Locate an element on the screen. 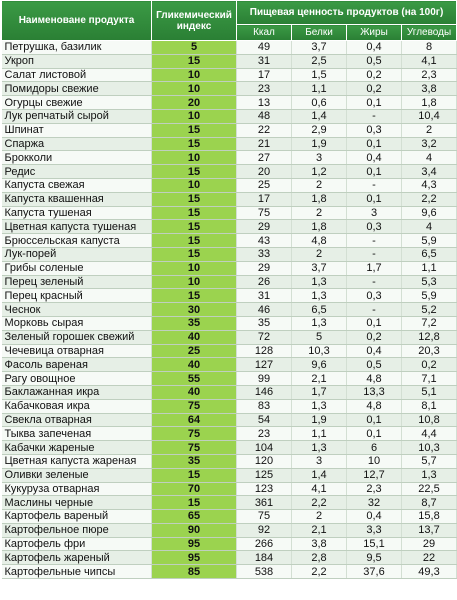 The width and height of the screenshot is (457, 600). table-row: Редис 15 20 1,2 0,1 3,4 is located at coordinates (229, 171).